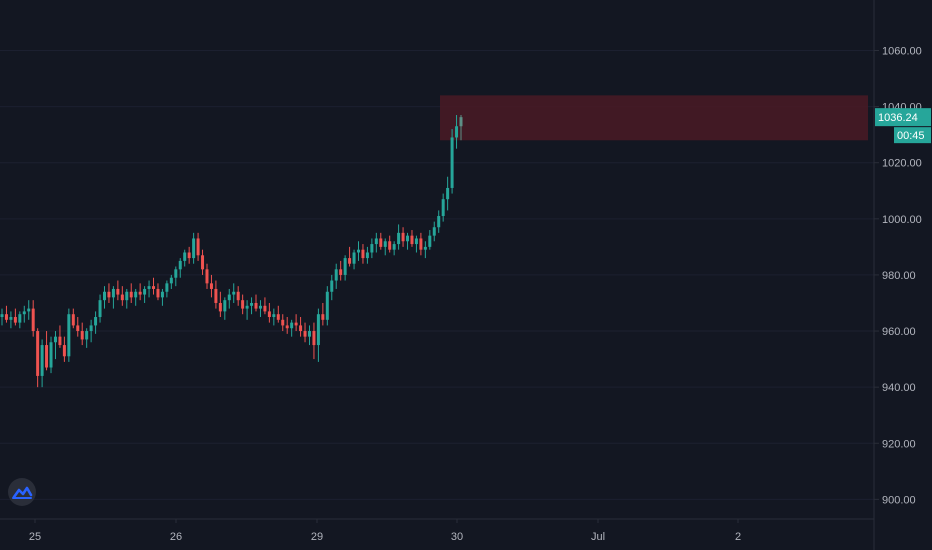 The width and height of the screenshot is (932, 550). What do you see at coordinates (899, 332) in the screenshot?
I see `y-tick-label: 960.00` at bounding box center [899, 332].